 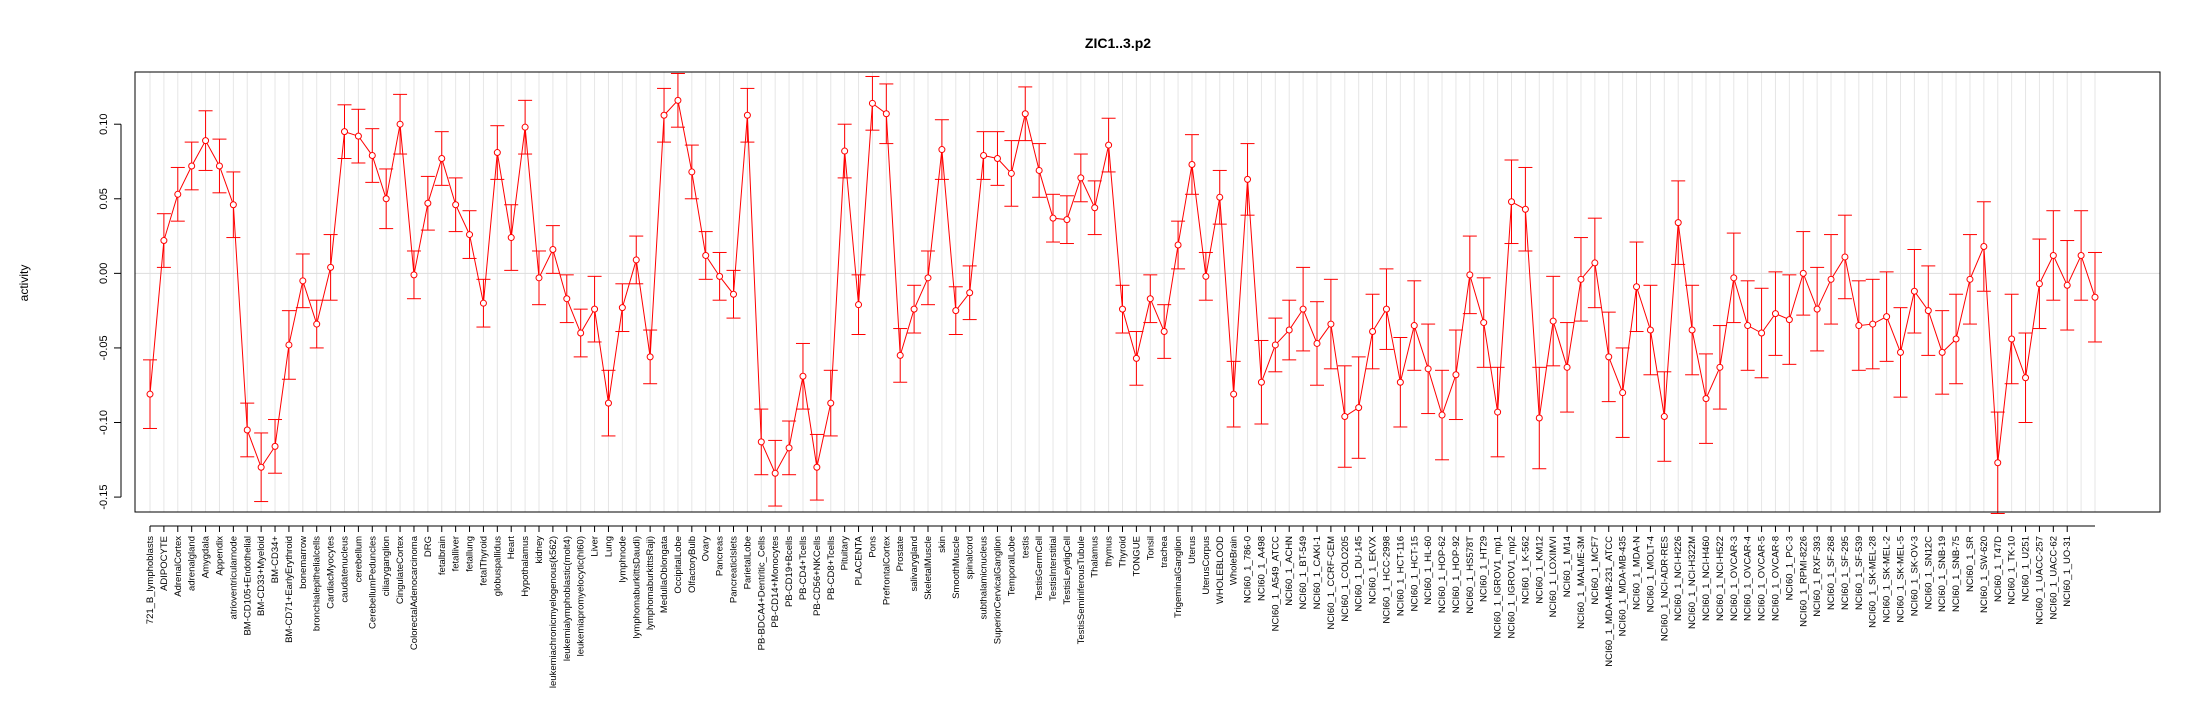 What do you see at coordinates (1901, 579) in the screenshot?
I see `x-tick-label: NCI60_1_SK-MEL-5` at bounding box center [1901, 579].